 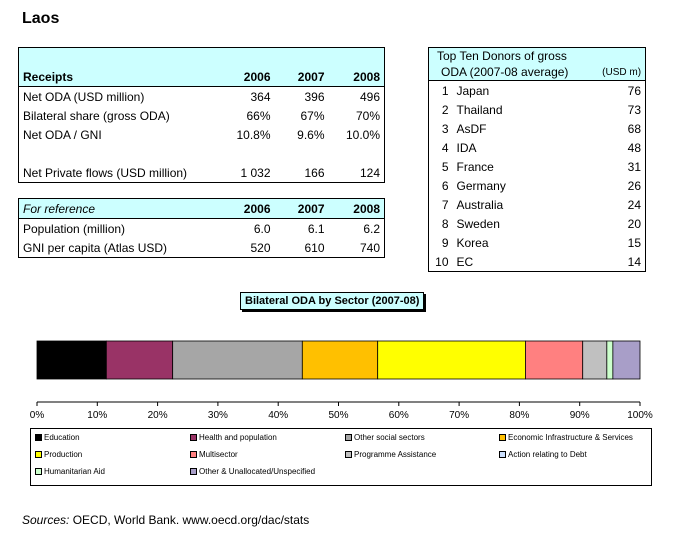 I want to click on donor-row: 4 IDA 48, so click(x=537, y=147).